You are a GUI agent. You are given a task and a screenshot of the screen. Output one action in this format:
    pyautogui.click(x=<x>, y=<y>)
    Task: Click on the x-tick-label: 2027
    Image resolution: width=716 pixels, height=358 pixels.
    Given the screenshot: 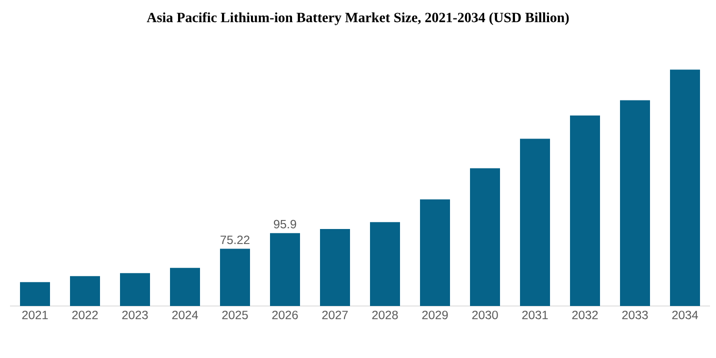 What is the action you would take?
    pyautogui.click(x=335, y=315)
    